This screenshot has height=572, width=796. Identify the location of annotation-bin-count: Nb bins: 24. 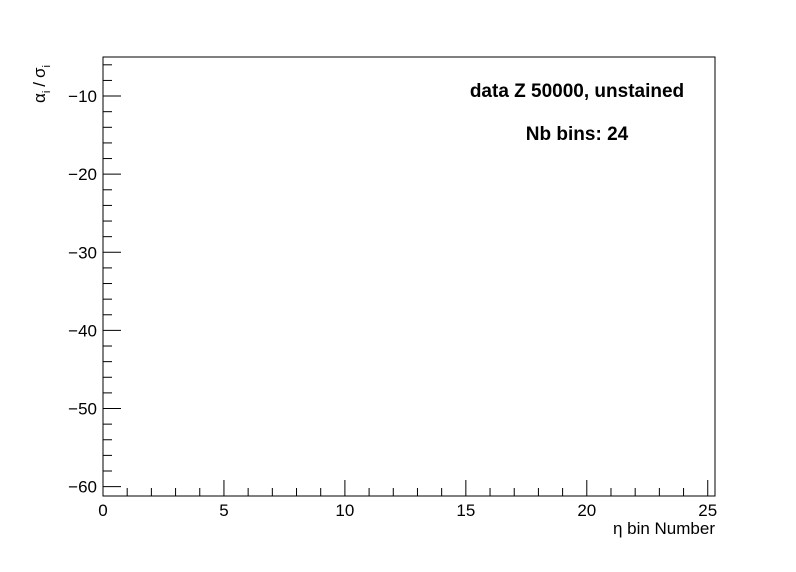
(577, 134).